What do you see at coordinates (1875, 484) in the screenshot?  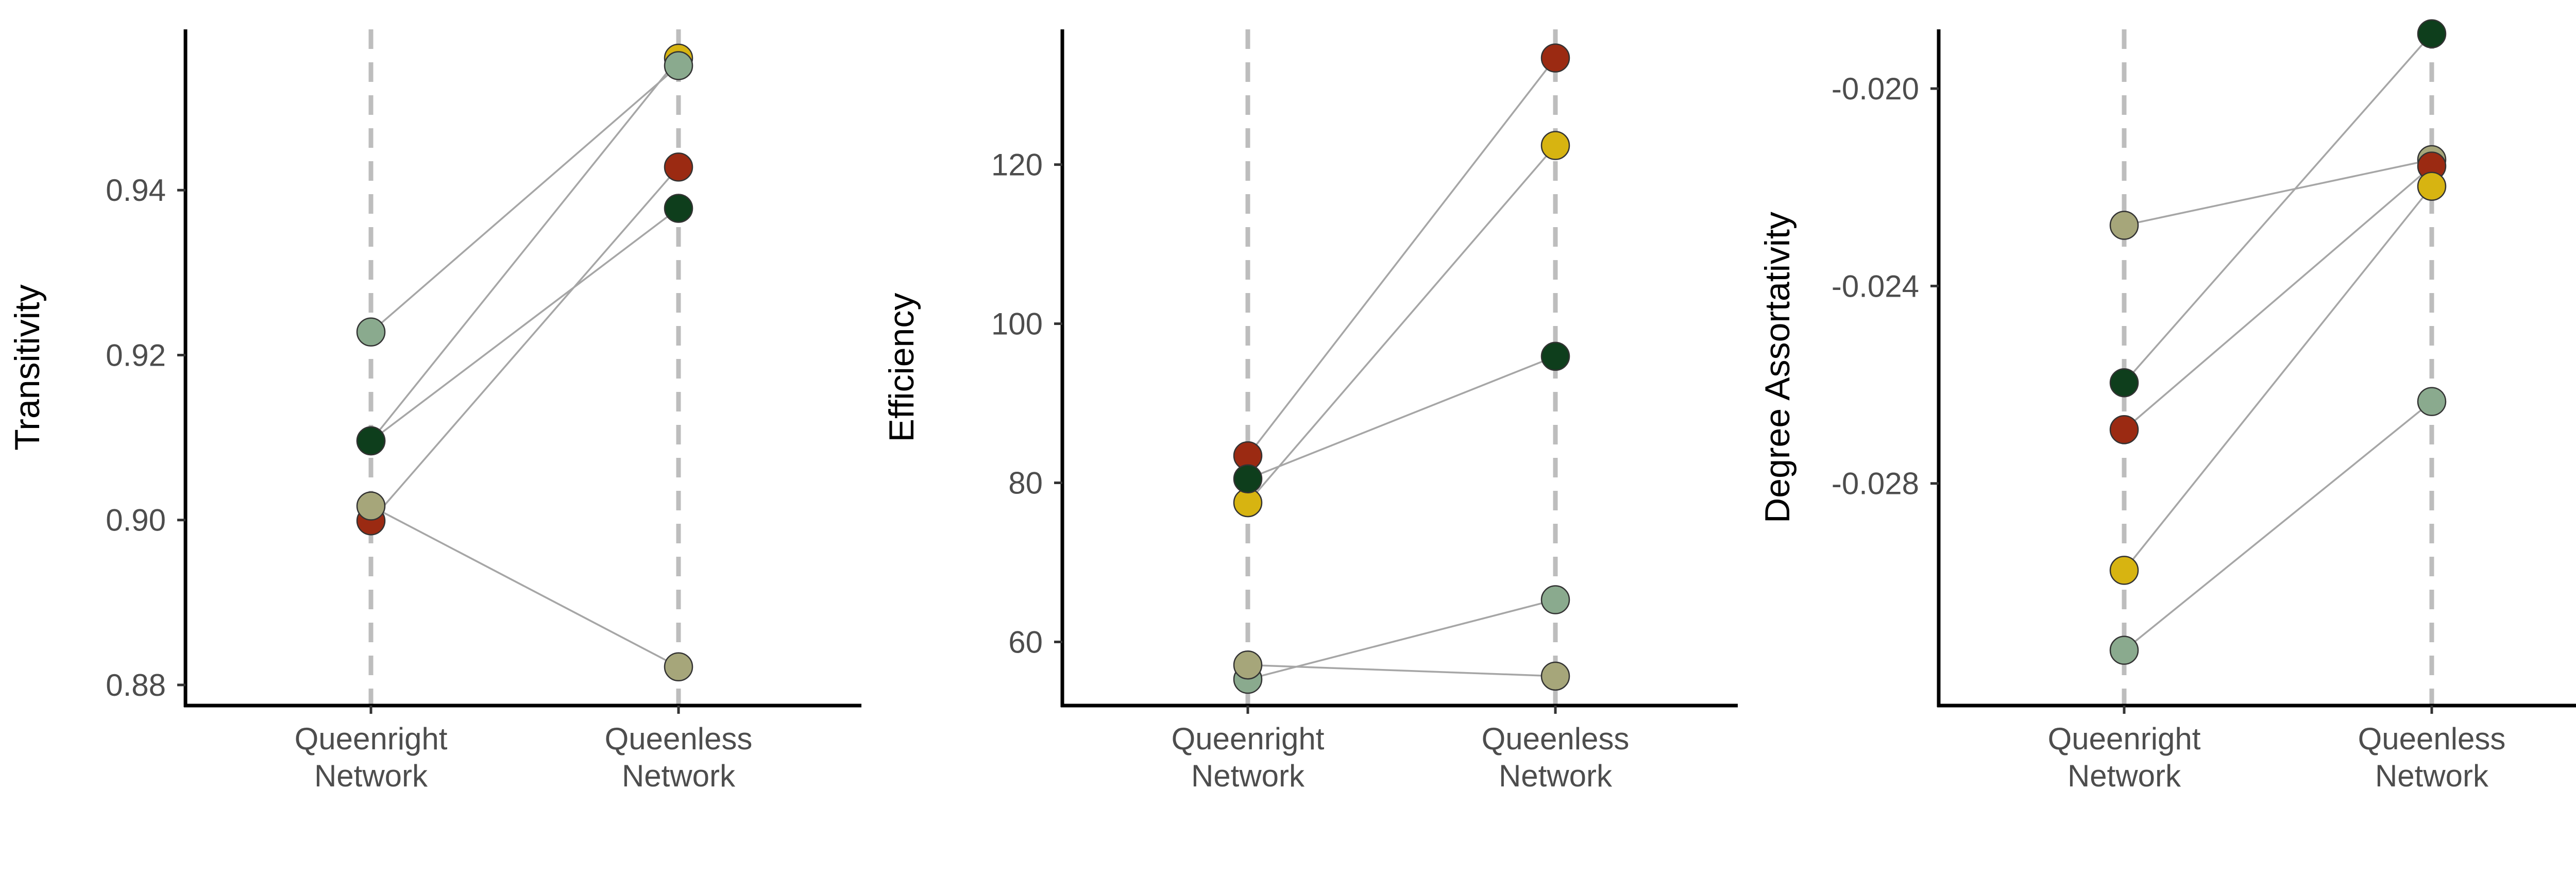 I see `y-tick-label: -0.028` at bounding box center [1875, 484].